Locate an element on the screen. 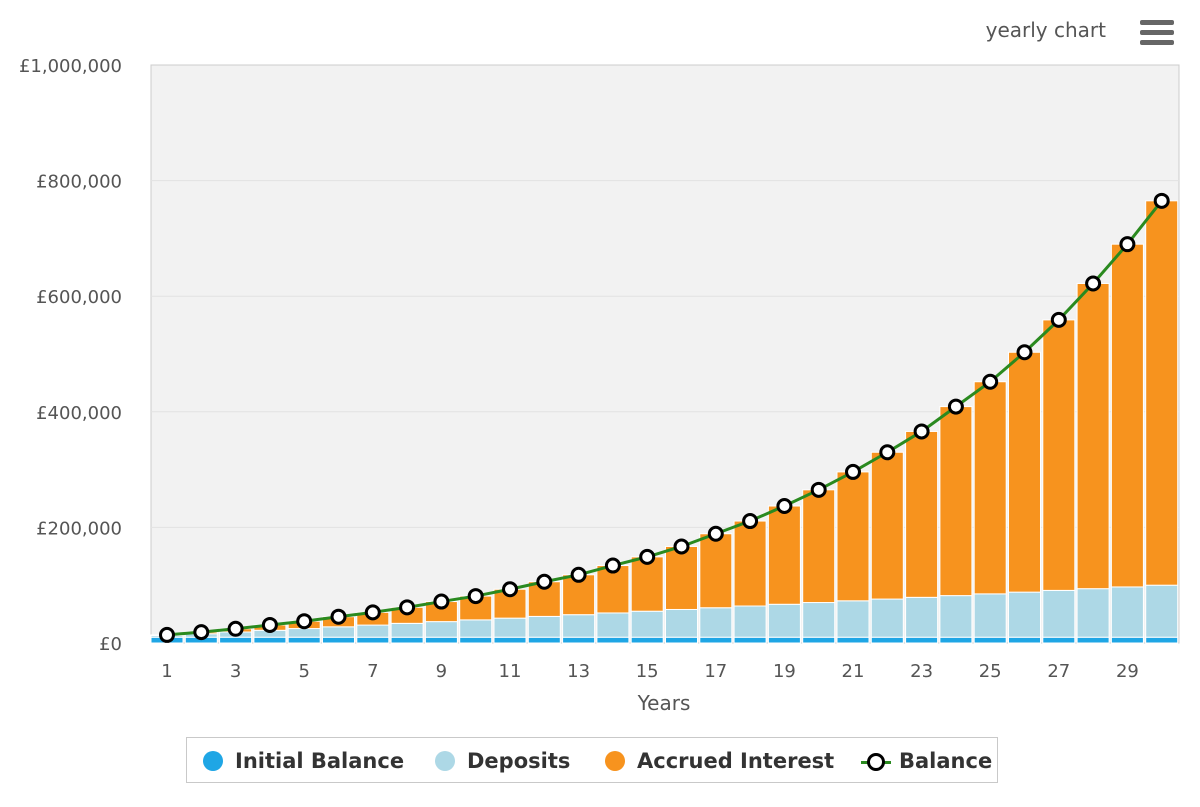 Image resolution: width=1200 pixels, height=807 pixels. legend-item-initial-balance: Initial Balance is located at coordinates (303, 761).